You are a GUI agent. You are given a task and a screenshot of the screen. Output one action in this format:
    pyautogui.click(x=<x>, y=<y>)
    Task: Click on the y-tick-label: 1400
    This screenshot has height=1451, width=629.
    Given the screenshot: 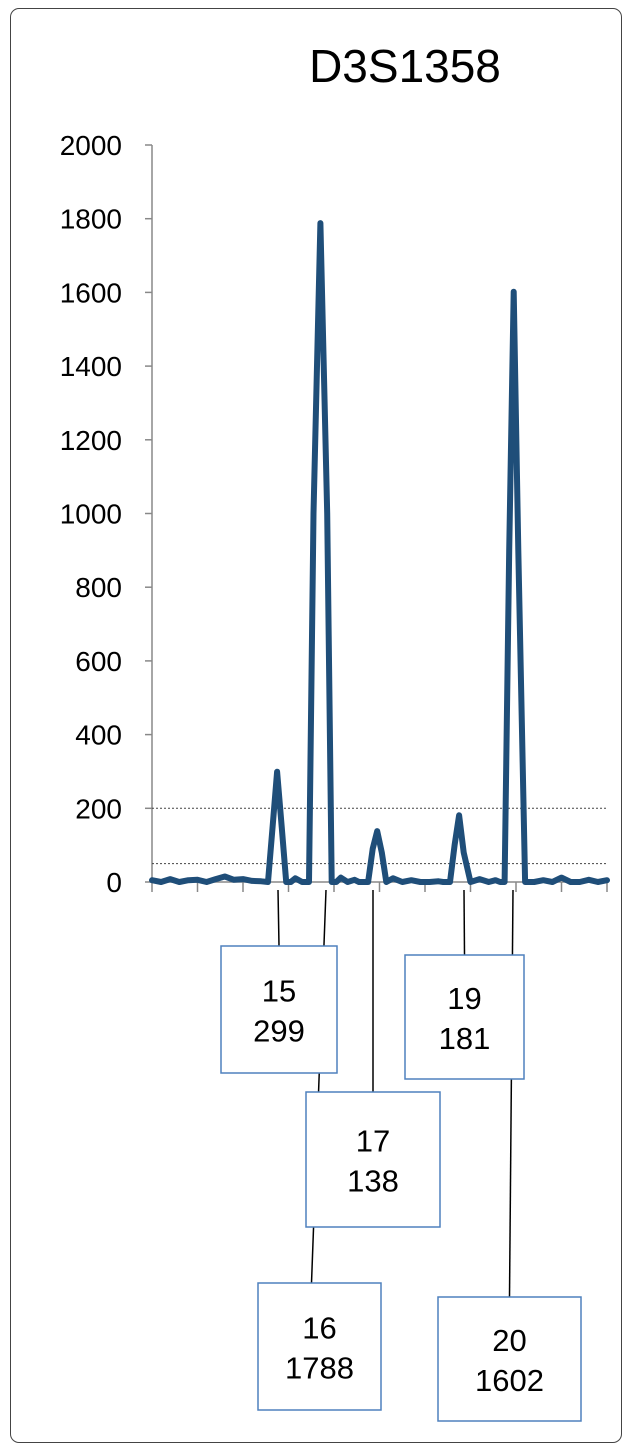 What is the action you would take?
    pyautogui.click(x=91, y=366)
    